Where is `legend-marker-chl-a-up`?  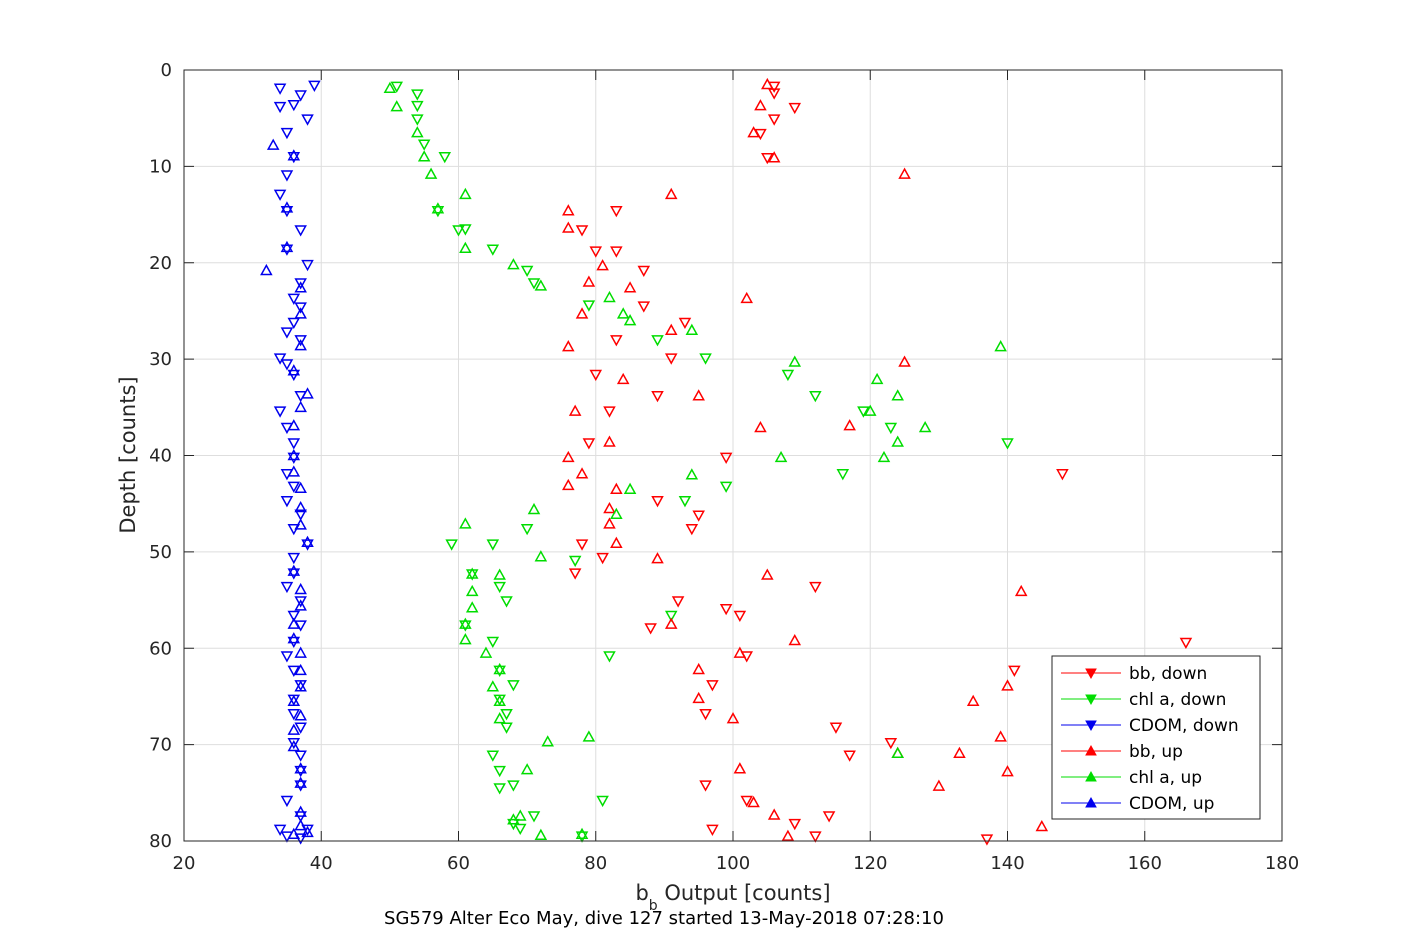
legend-marker-chl-a-up is located at coordinates (1091, 776).